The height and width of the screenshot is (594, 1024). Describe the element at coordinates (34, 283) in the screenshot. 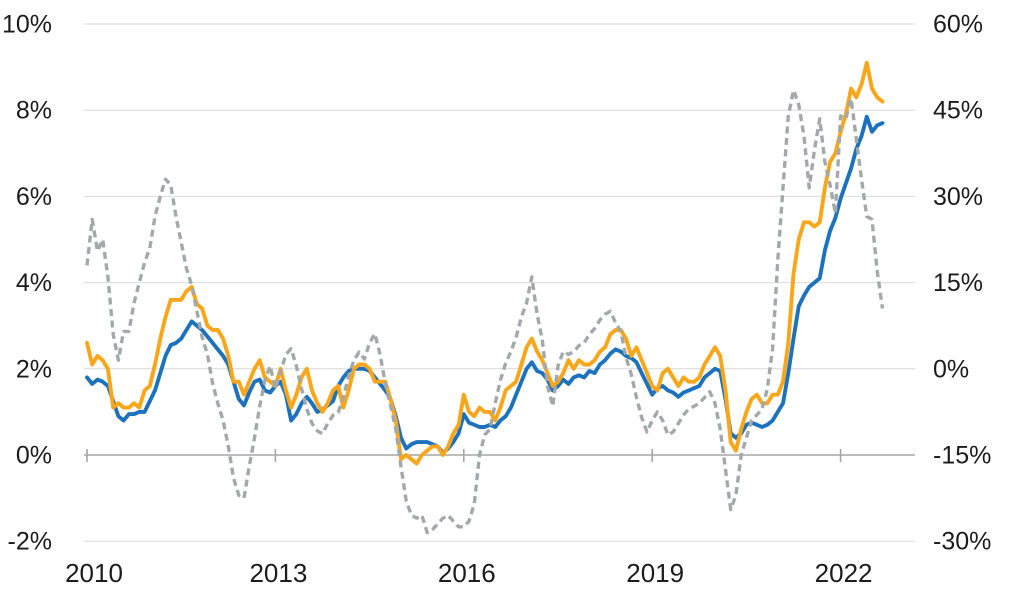

I see `y-axis-left-label-4%: 4%` at that location.